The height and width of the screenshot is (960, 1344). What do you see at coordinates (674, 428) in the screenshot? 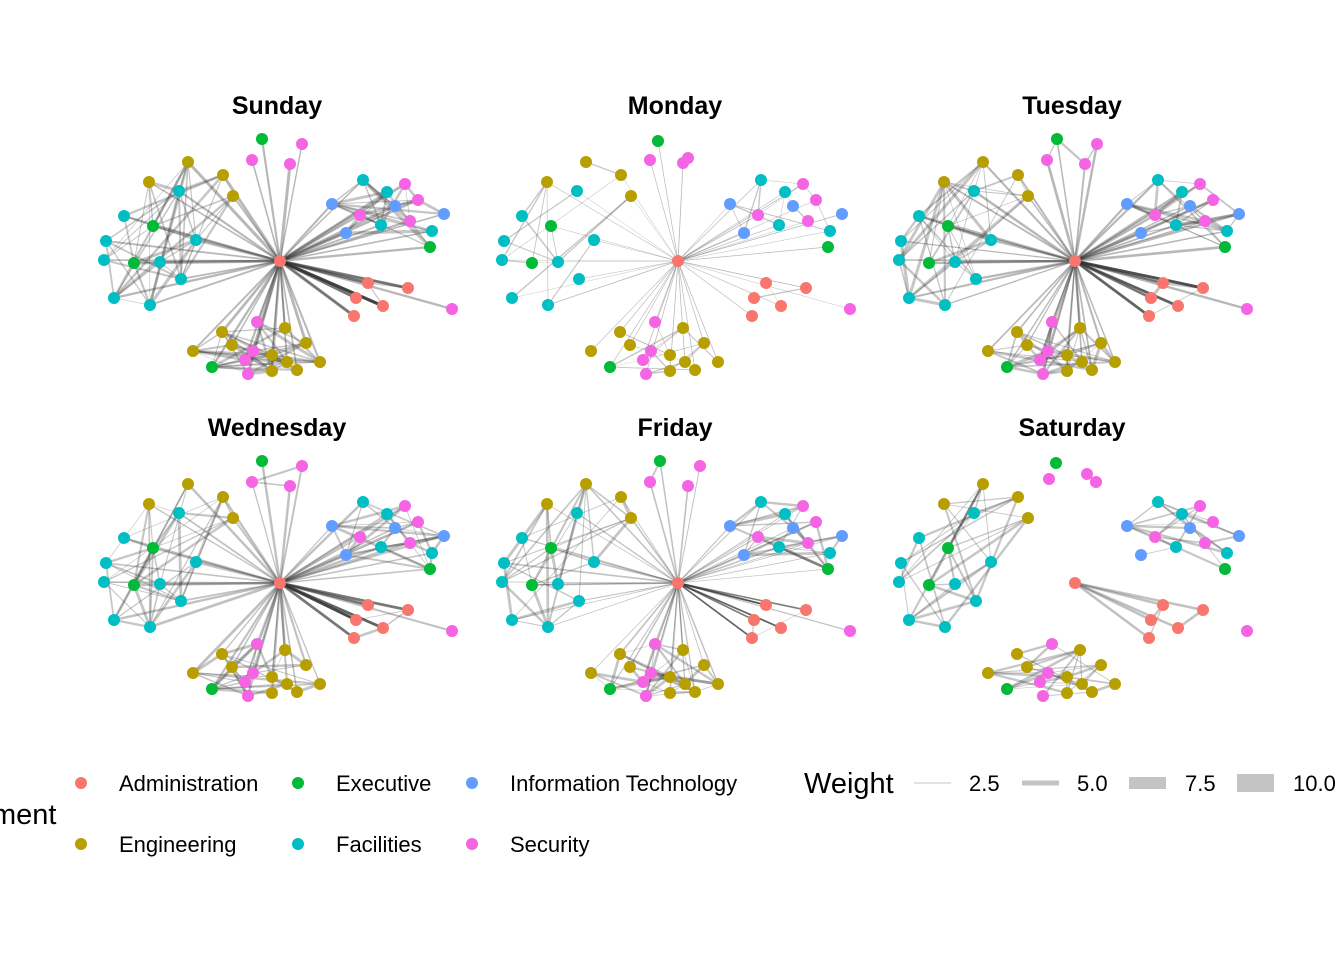
I see `panel-title-friday: Friday` at bounding box center [674, 428].